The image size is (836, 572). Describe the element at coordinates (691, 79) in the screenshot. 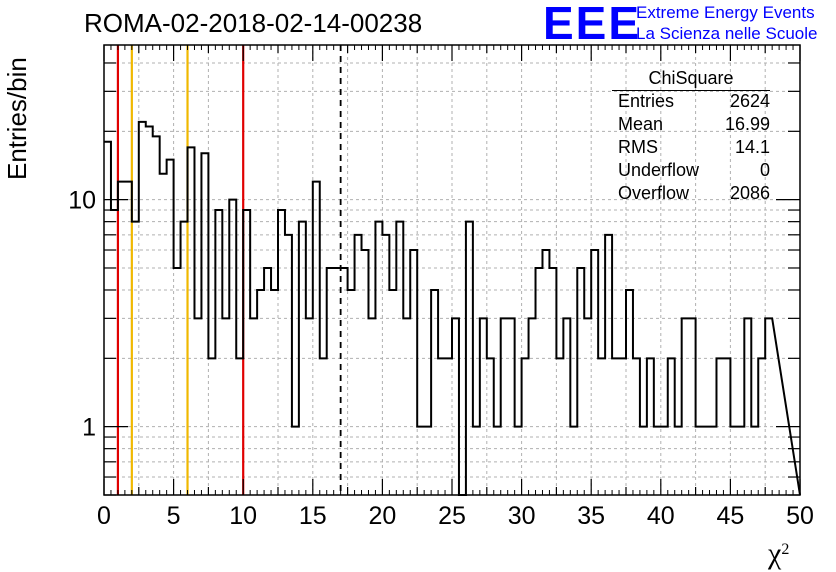

I see `stats-title: ChiSquare` at that location.